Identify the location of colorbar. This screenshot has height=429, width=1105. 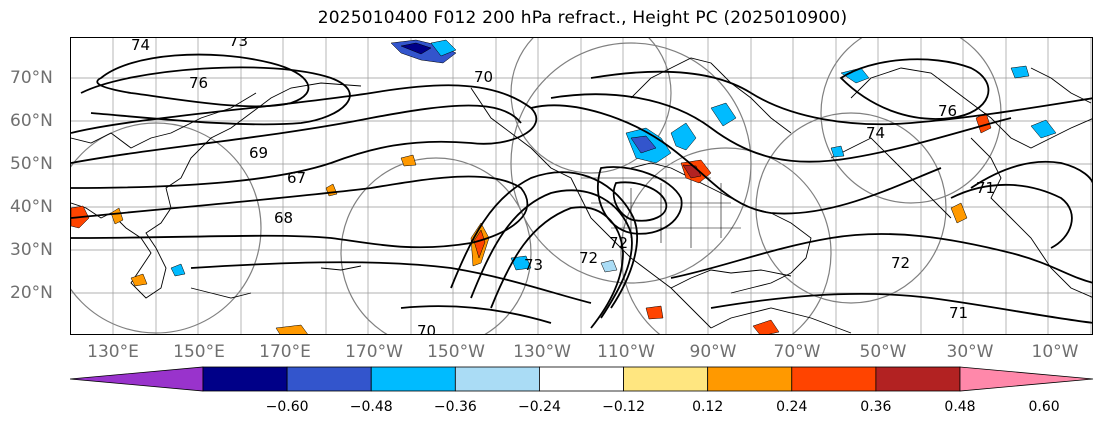
(582, 379).